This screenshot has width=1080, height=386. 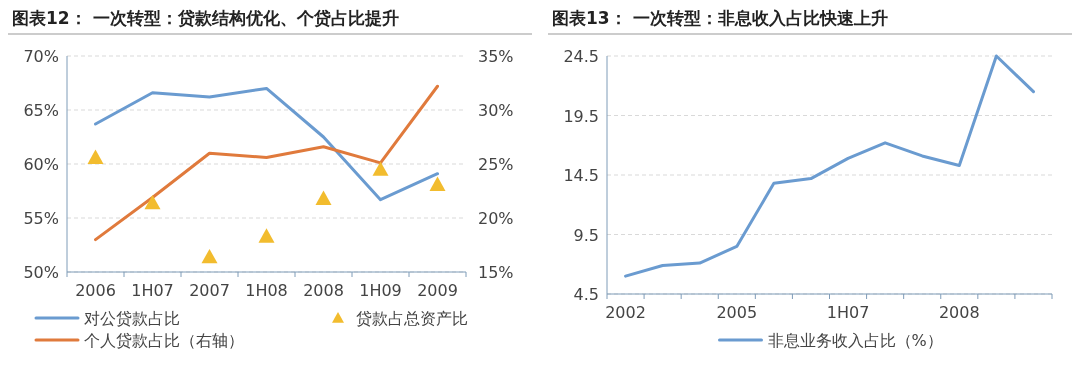 What do you see at coordinates (209, 290) in the screenshot?
I see `x-tick-label: 2007` at bounding box center [209, 290].